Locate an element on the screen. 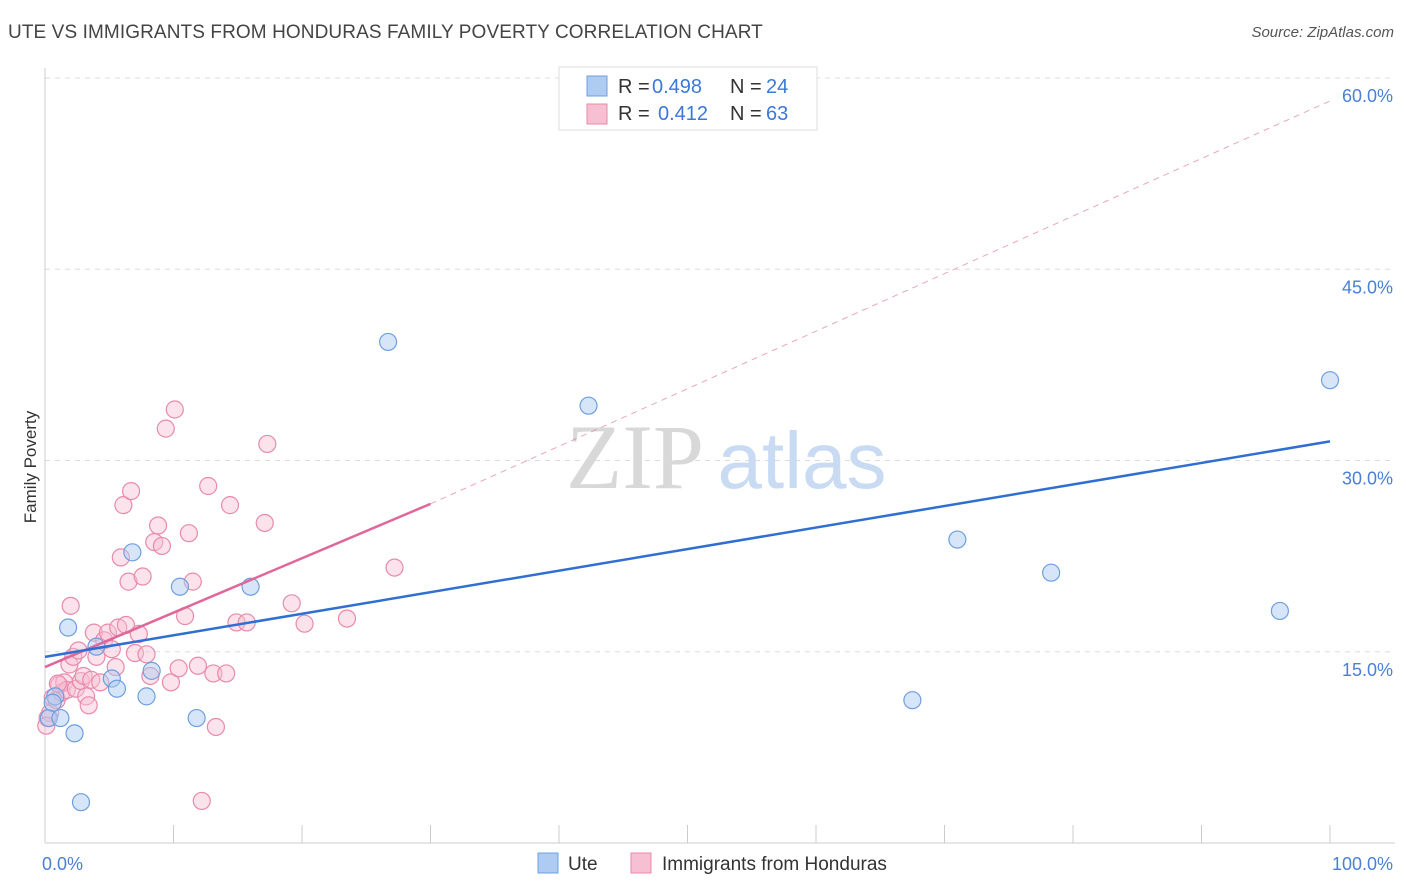 The width and height of the screenshot is (1406, 892). y-tick-label: 15.0% is located at coordinates (1367, 670).